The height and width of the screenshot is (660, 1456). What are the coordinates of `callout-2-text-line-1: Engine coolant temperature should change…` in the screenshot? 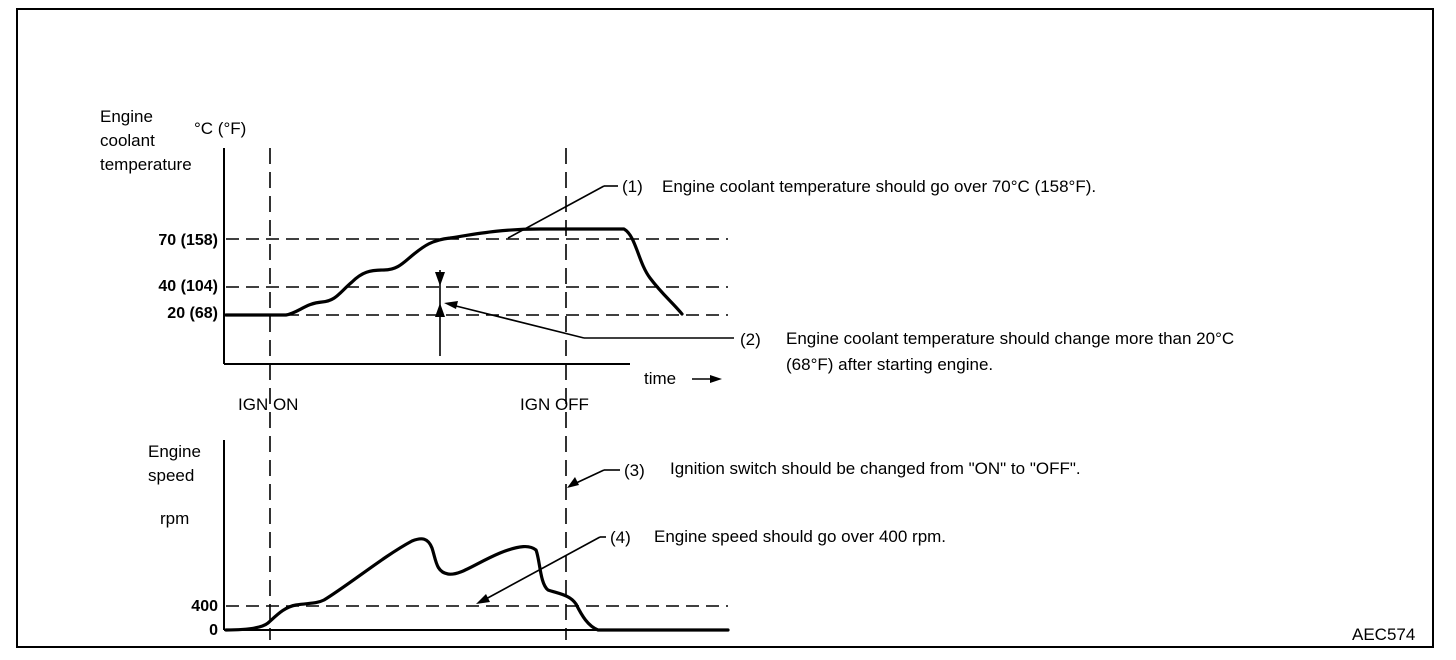 It's located at (1010, 338).